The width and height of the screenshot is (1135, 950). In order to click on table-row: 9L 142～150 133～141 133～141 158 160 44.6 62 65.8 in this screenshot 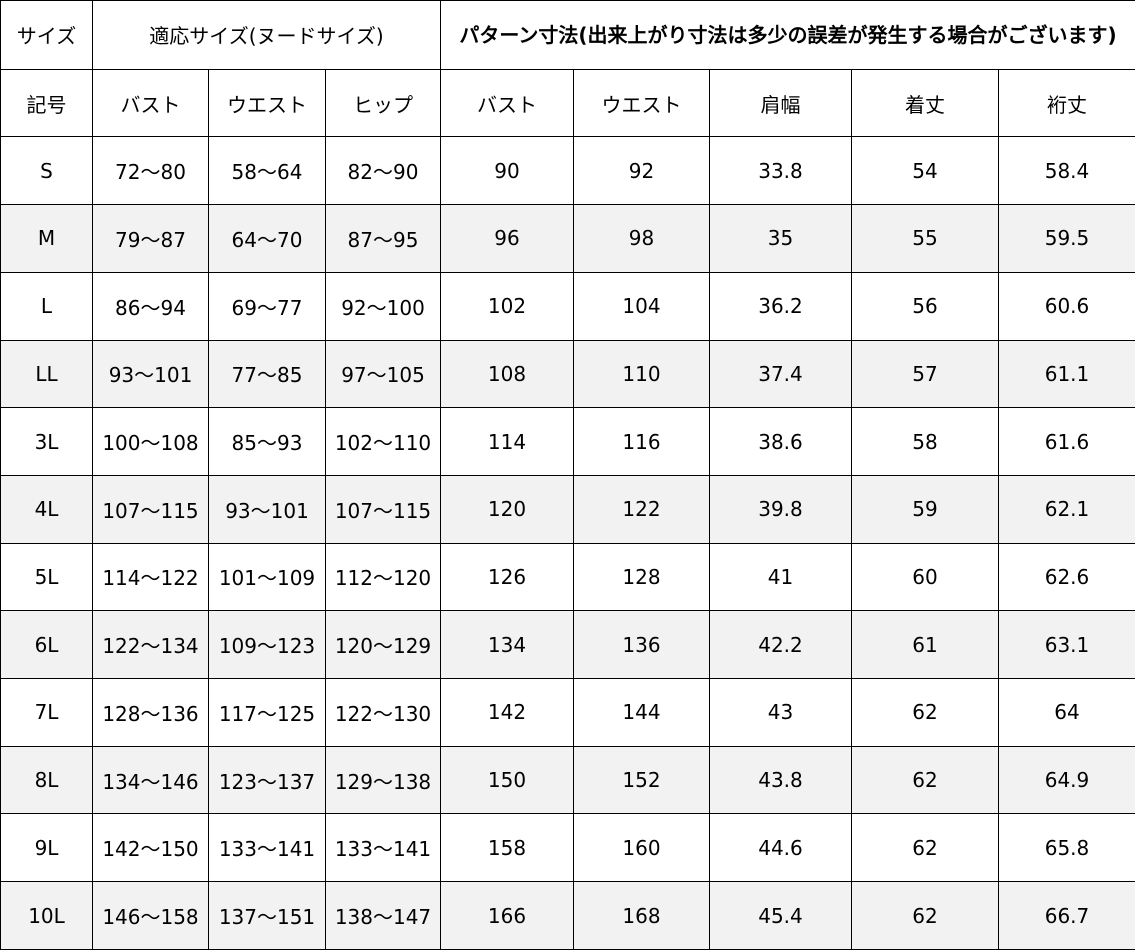, I will do `click(567, 848)`.